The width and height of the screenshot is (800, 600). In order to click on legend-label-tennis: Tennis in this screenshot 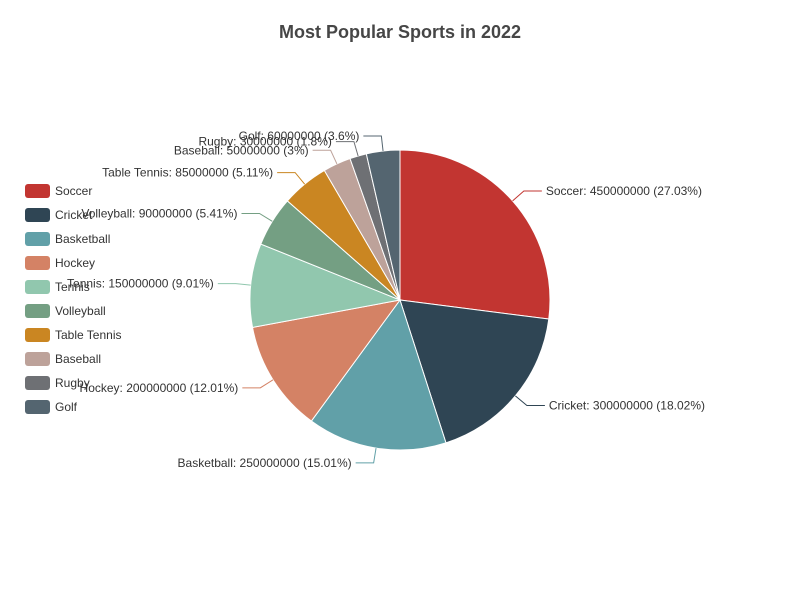, I will do `click(72, 287)`.